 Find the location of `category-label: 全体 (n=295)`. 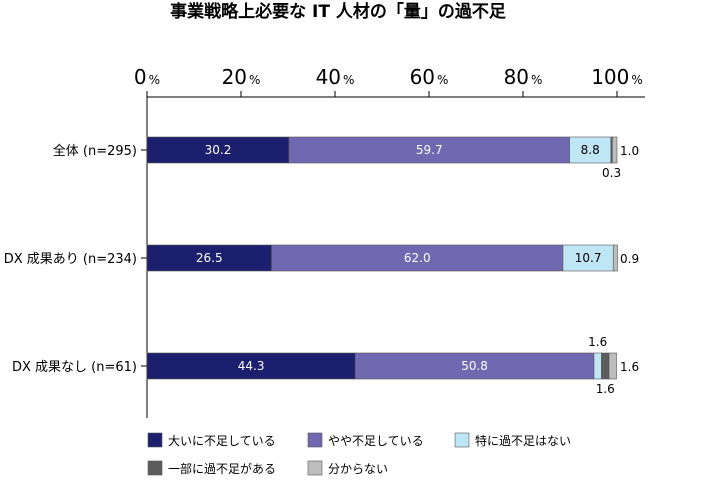

category-label: 全体 (n=295) is located at coordinates (95, 151).